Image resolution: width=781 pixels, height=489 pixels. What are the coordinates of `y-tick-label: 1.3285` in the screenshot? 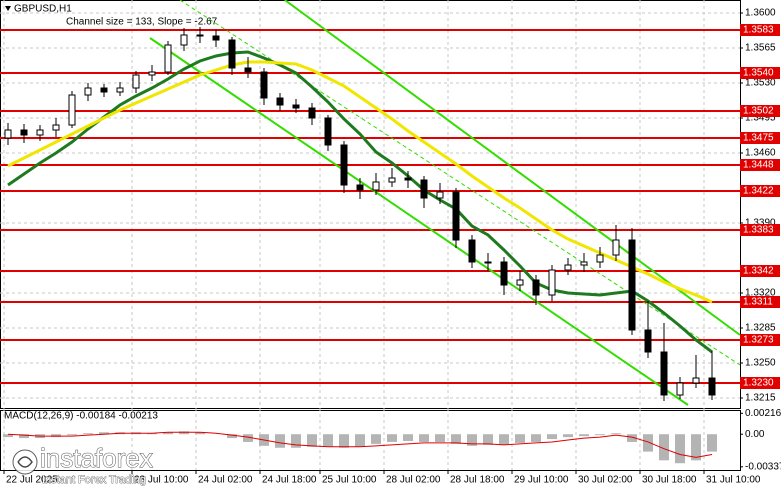 It's located at (760, 328).